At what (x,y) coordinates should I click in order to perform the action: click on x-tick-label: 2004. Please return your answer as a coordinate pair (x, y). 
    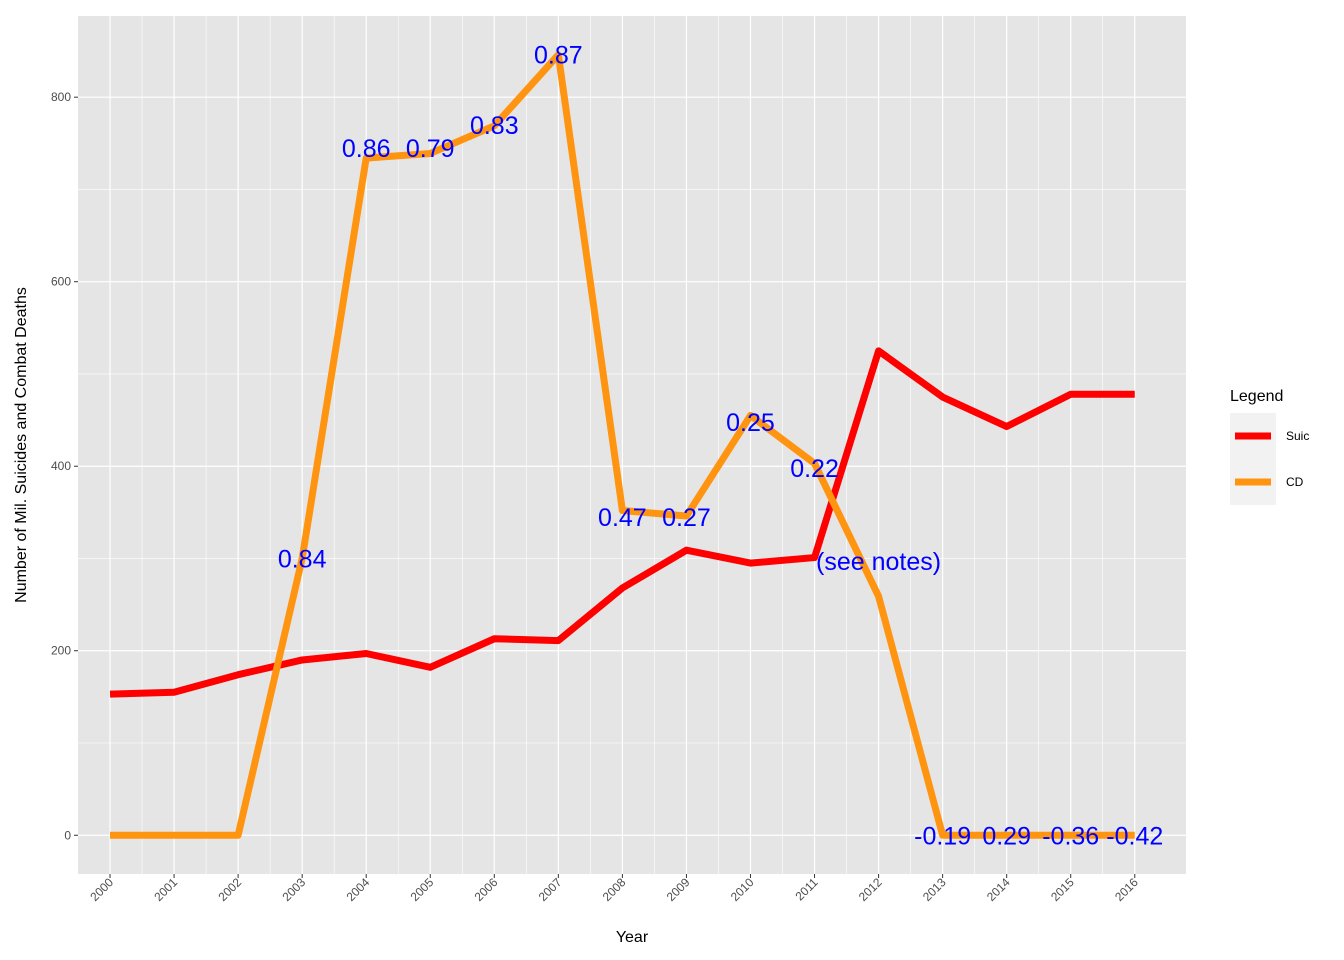
    Looking at the image, I should click on (358, 889).